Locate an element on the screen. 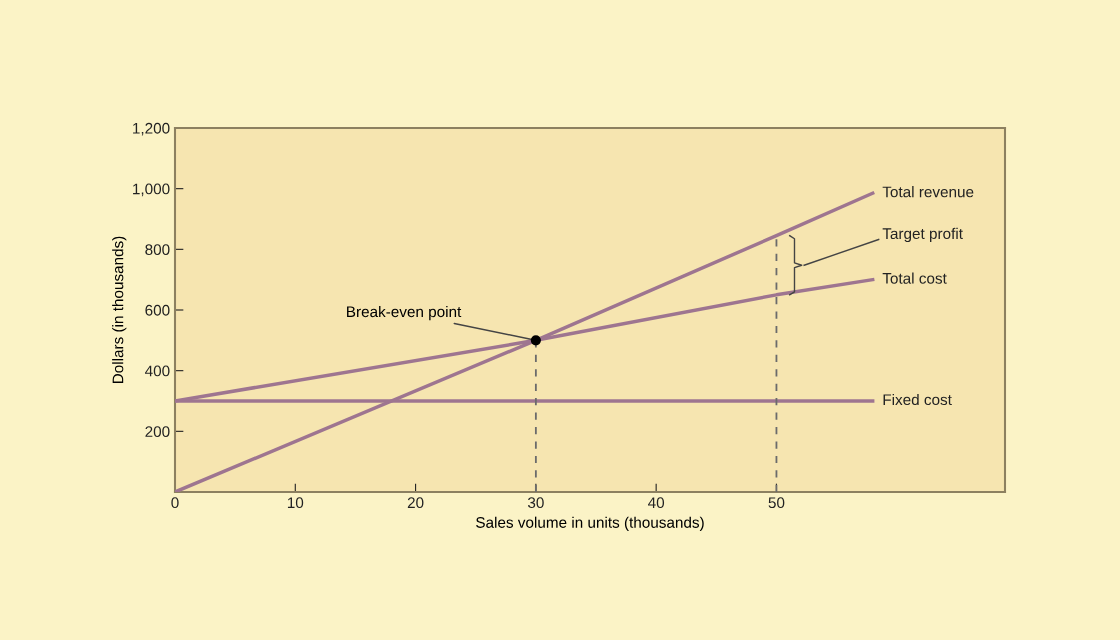 The width and height of the screenshot is (1120, 640). x-axis-title: Sales volume in units (thousands) is located at coordinates (590, 523).